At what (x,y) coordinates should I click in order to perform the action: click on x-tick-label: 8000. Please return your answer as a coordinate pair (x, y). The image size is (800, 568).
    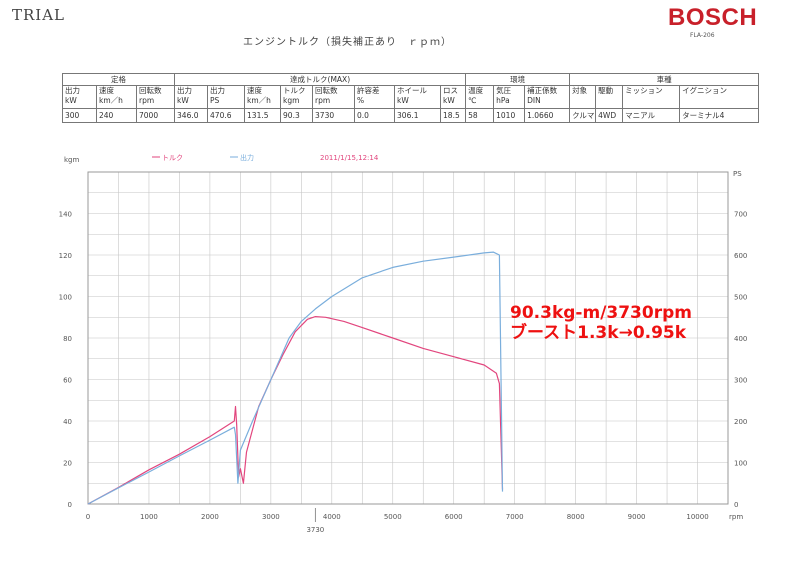
    Looking at the image, I should click on (576, 517).